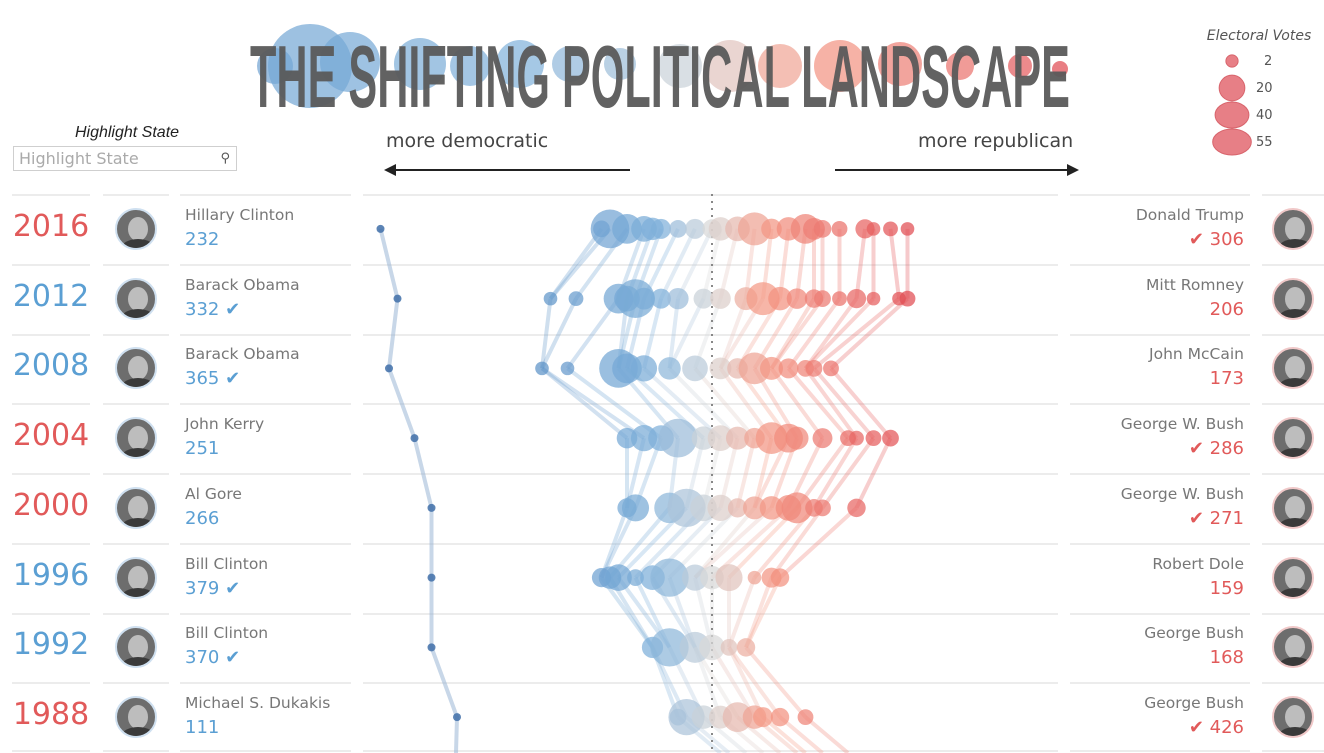  Describe the element at coordinates (660, 70) in the screenshot. I see `page-title: THE SHIFTING POLITICAL LANDSCAPE` at that location.